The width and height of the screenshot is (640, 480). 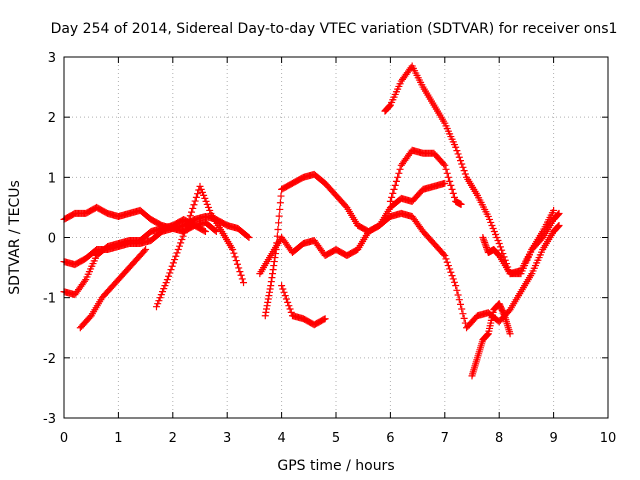 I want to click on series-track-h, so click(x=303, y=305).